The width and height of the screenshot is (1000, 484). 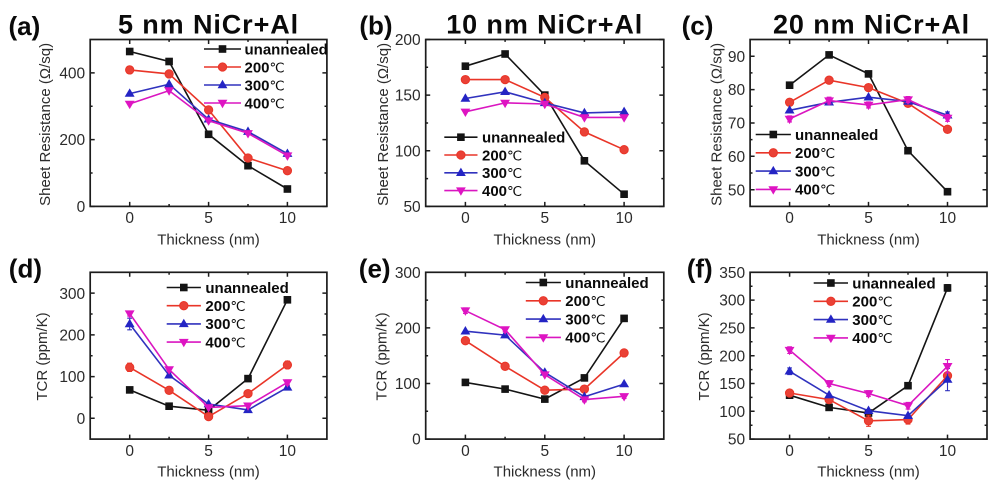 I want to click on svg-text: (e), so click(x=375, y=268).